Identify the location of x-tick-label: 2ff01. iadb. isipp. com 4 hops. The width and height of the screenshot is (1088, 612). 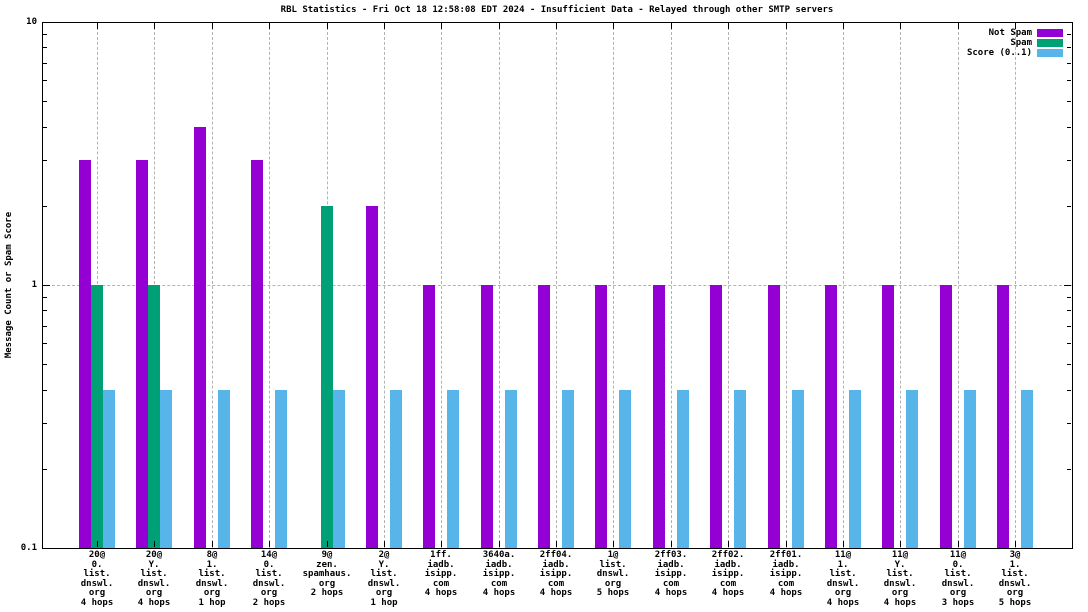
(786, 574).